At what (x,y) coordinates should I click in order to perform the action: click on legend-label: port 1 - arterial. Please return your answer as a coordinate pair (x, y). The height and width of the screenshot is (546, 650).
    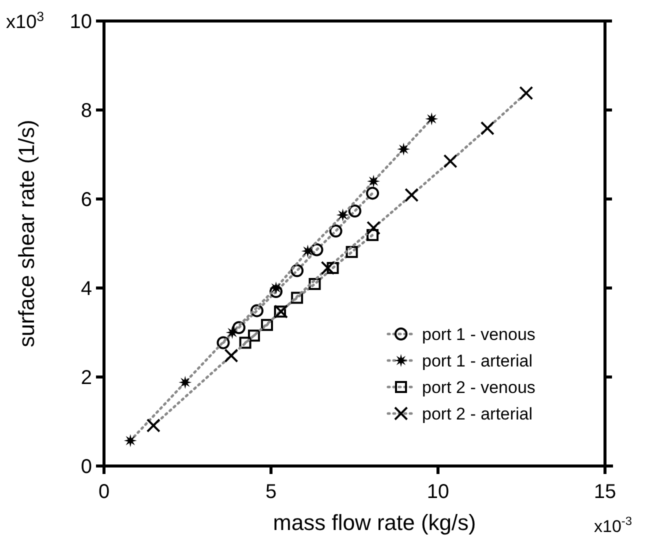
    Looking at the image, I should click on (477, 361).